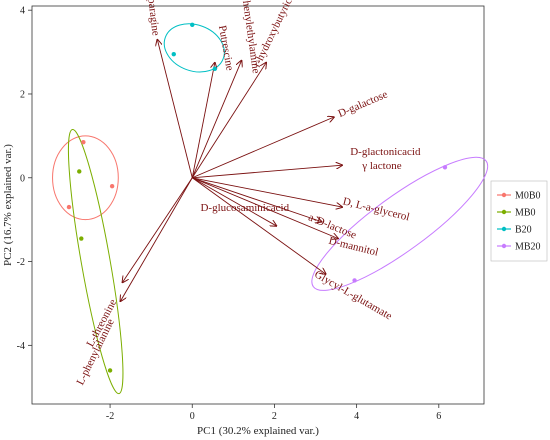 This screenshot has height=440, width=550. What do you see at coordinates (504, 246) in the screenshot?
I see `legend-swatch-mb20` at bounding box center [504, 246].